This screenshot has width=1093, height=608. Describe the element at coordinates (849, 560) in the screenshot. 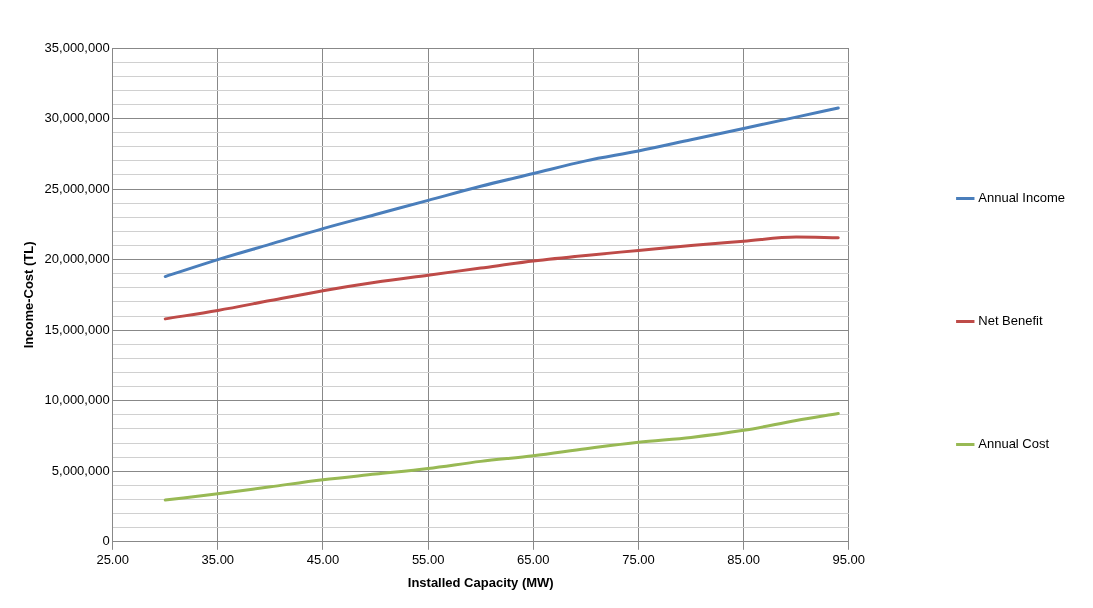

I see `x-tick-label: 95.00` at that location.